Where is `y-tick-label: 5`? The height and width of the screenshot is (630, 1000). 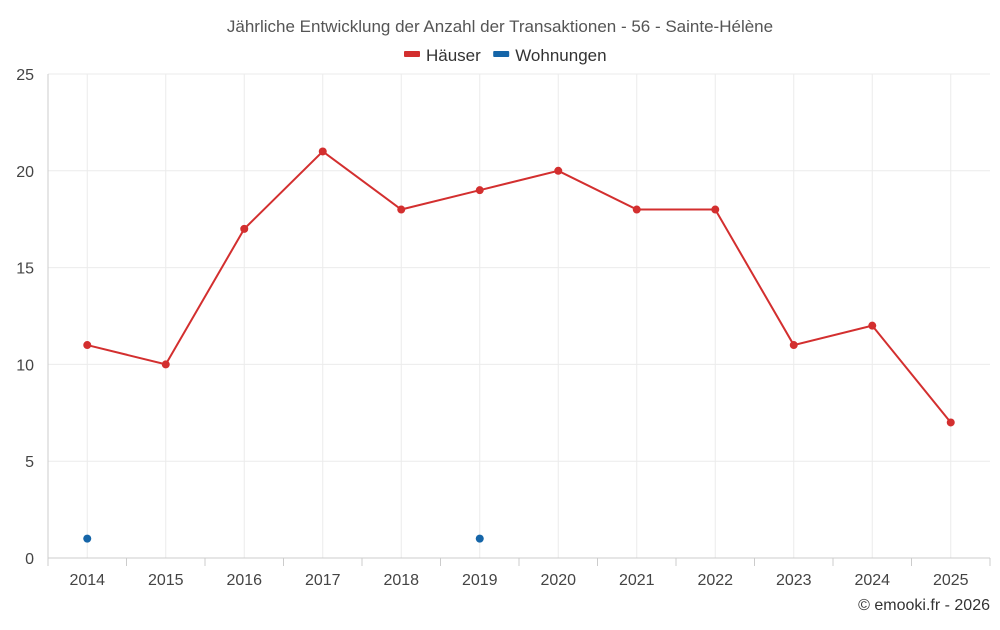 y-tick-label: 5 is located at coordinates (29, 462).